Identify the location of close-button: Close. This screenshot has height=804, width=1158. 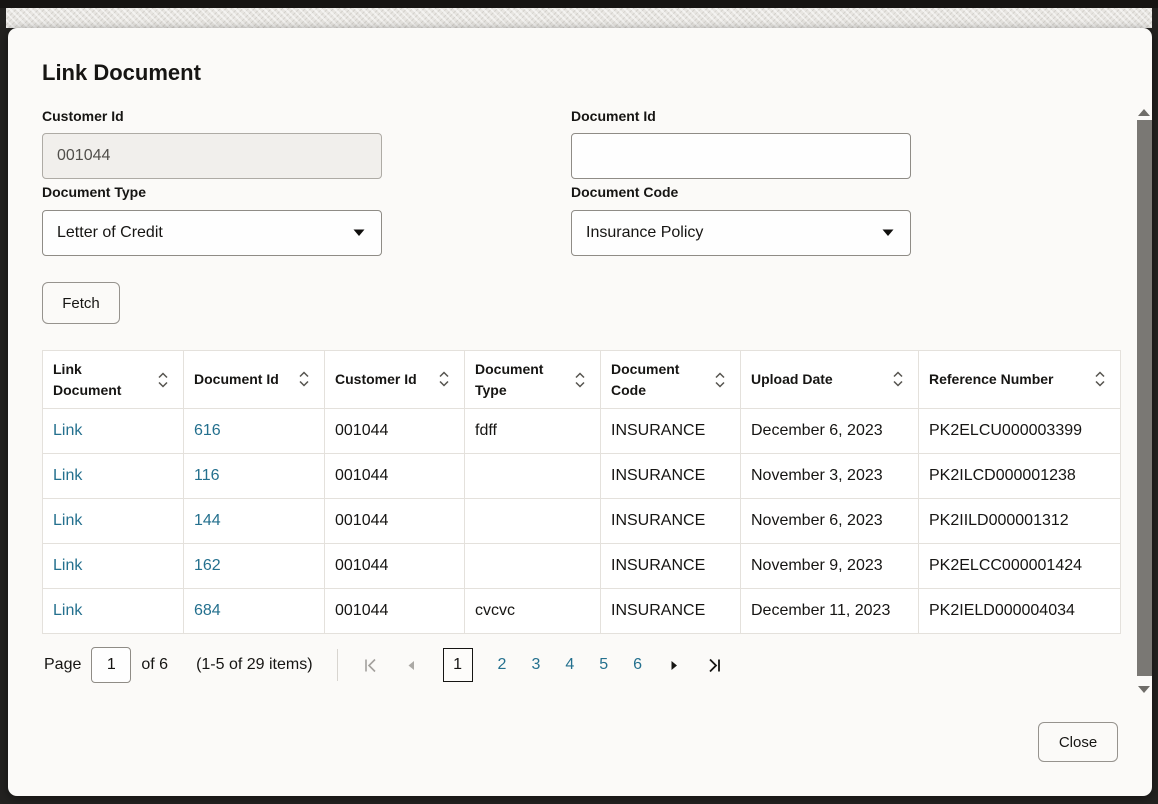
(1078, 742).